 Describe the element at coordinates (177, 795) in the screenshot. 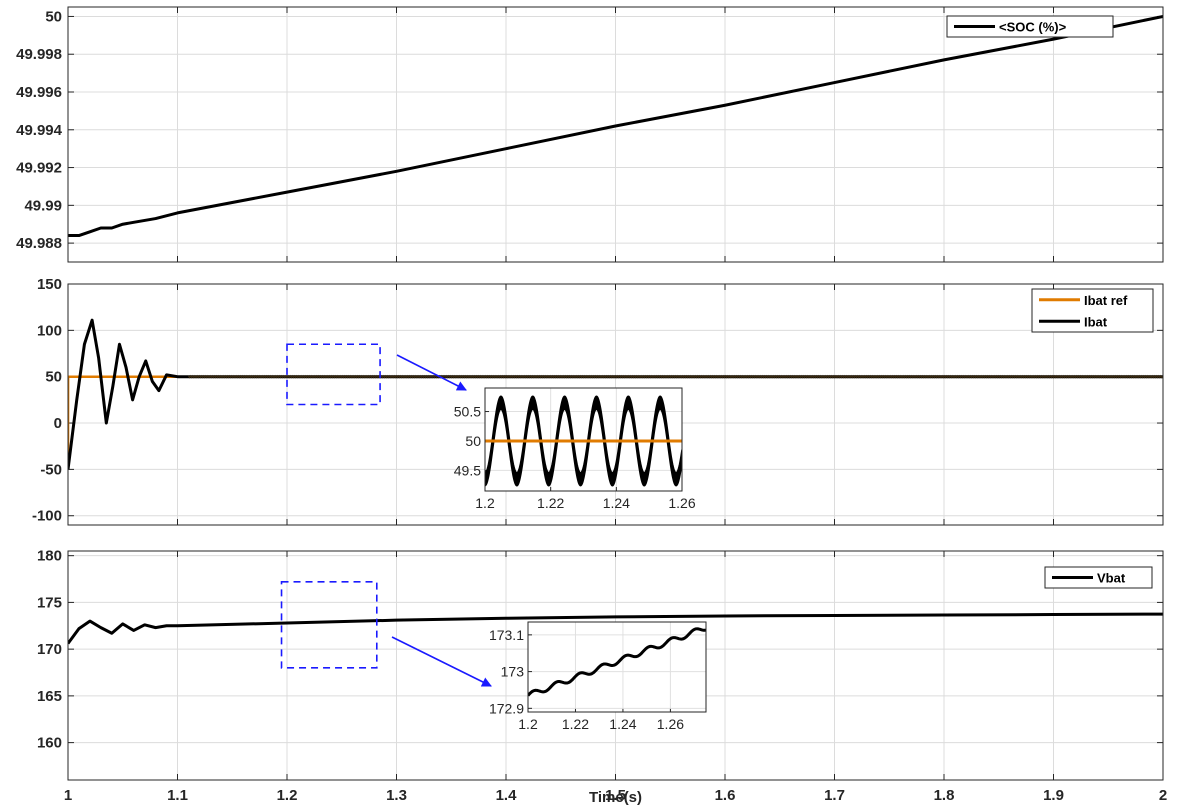

I see `x-tick-label: 1.1` at that location.